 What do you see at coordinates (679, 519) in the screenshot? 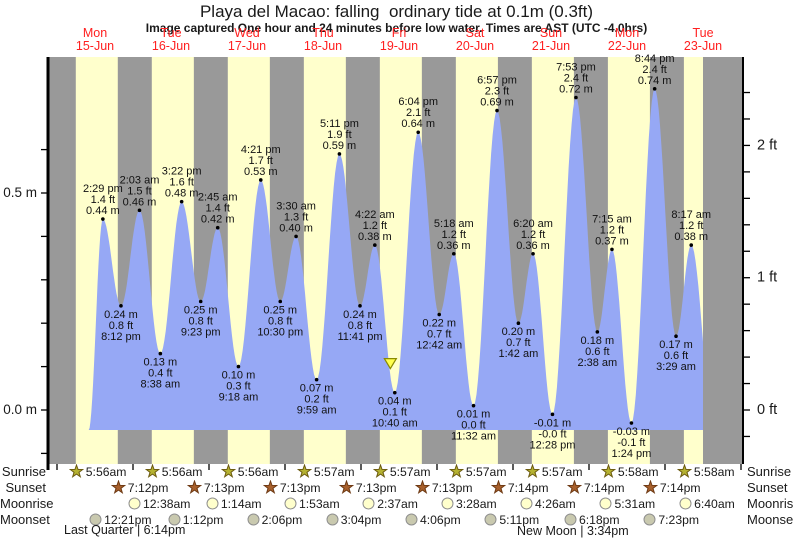
I see `moonset-time: 7:23pm` at bounding box center [679, 519].